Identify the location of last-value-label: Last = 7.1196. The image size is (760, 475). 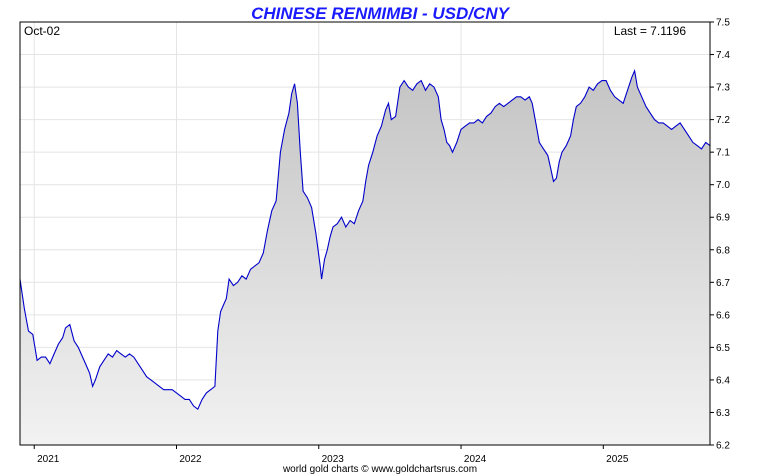
(650, 31).